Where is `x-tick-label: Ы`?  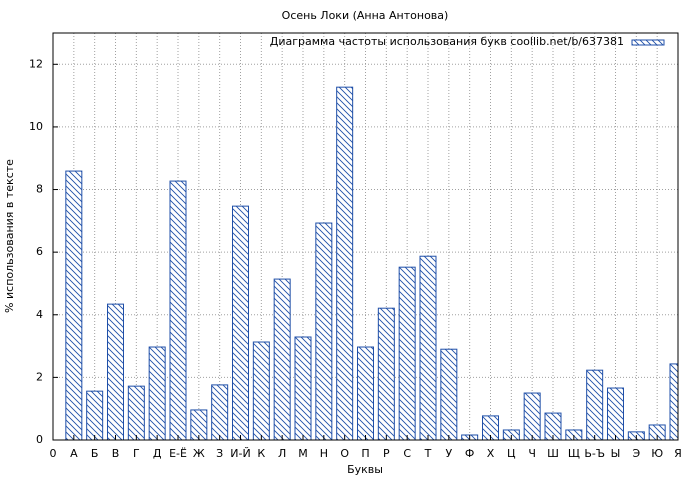 x-tick-label: Ы is located at coordinates (616, 453).